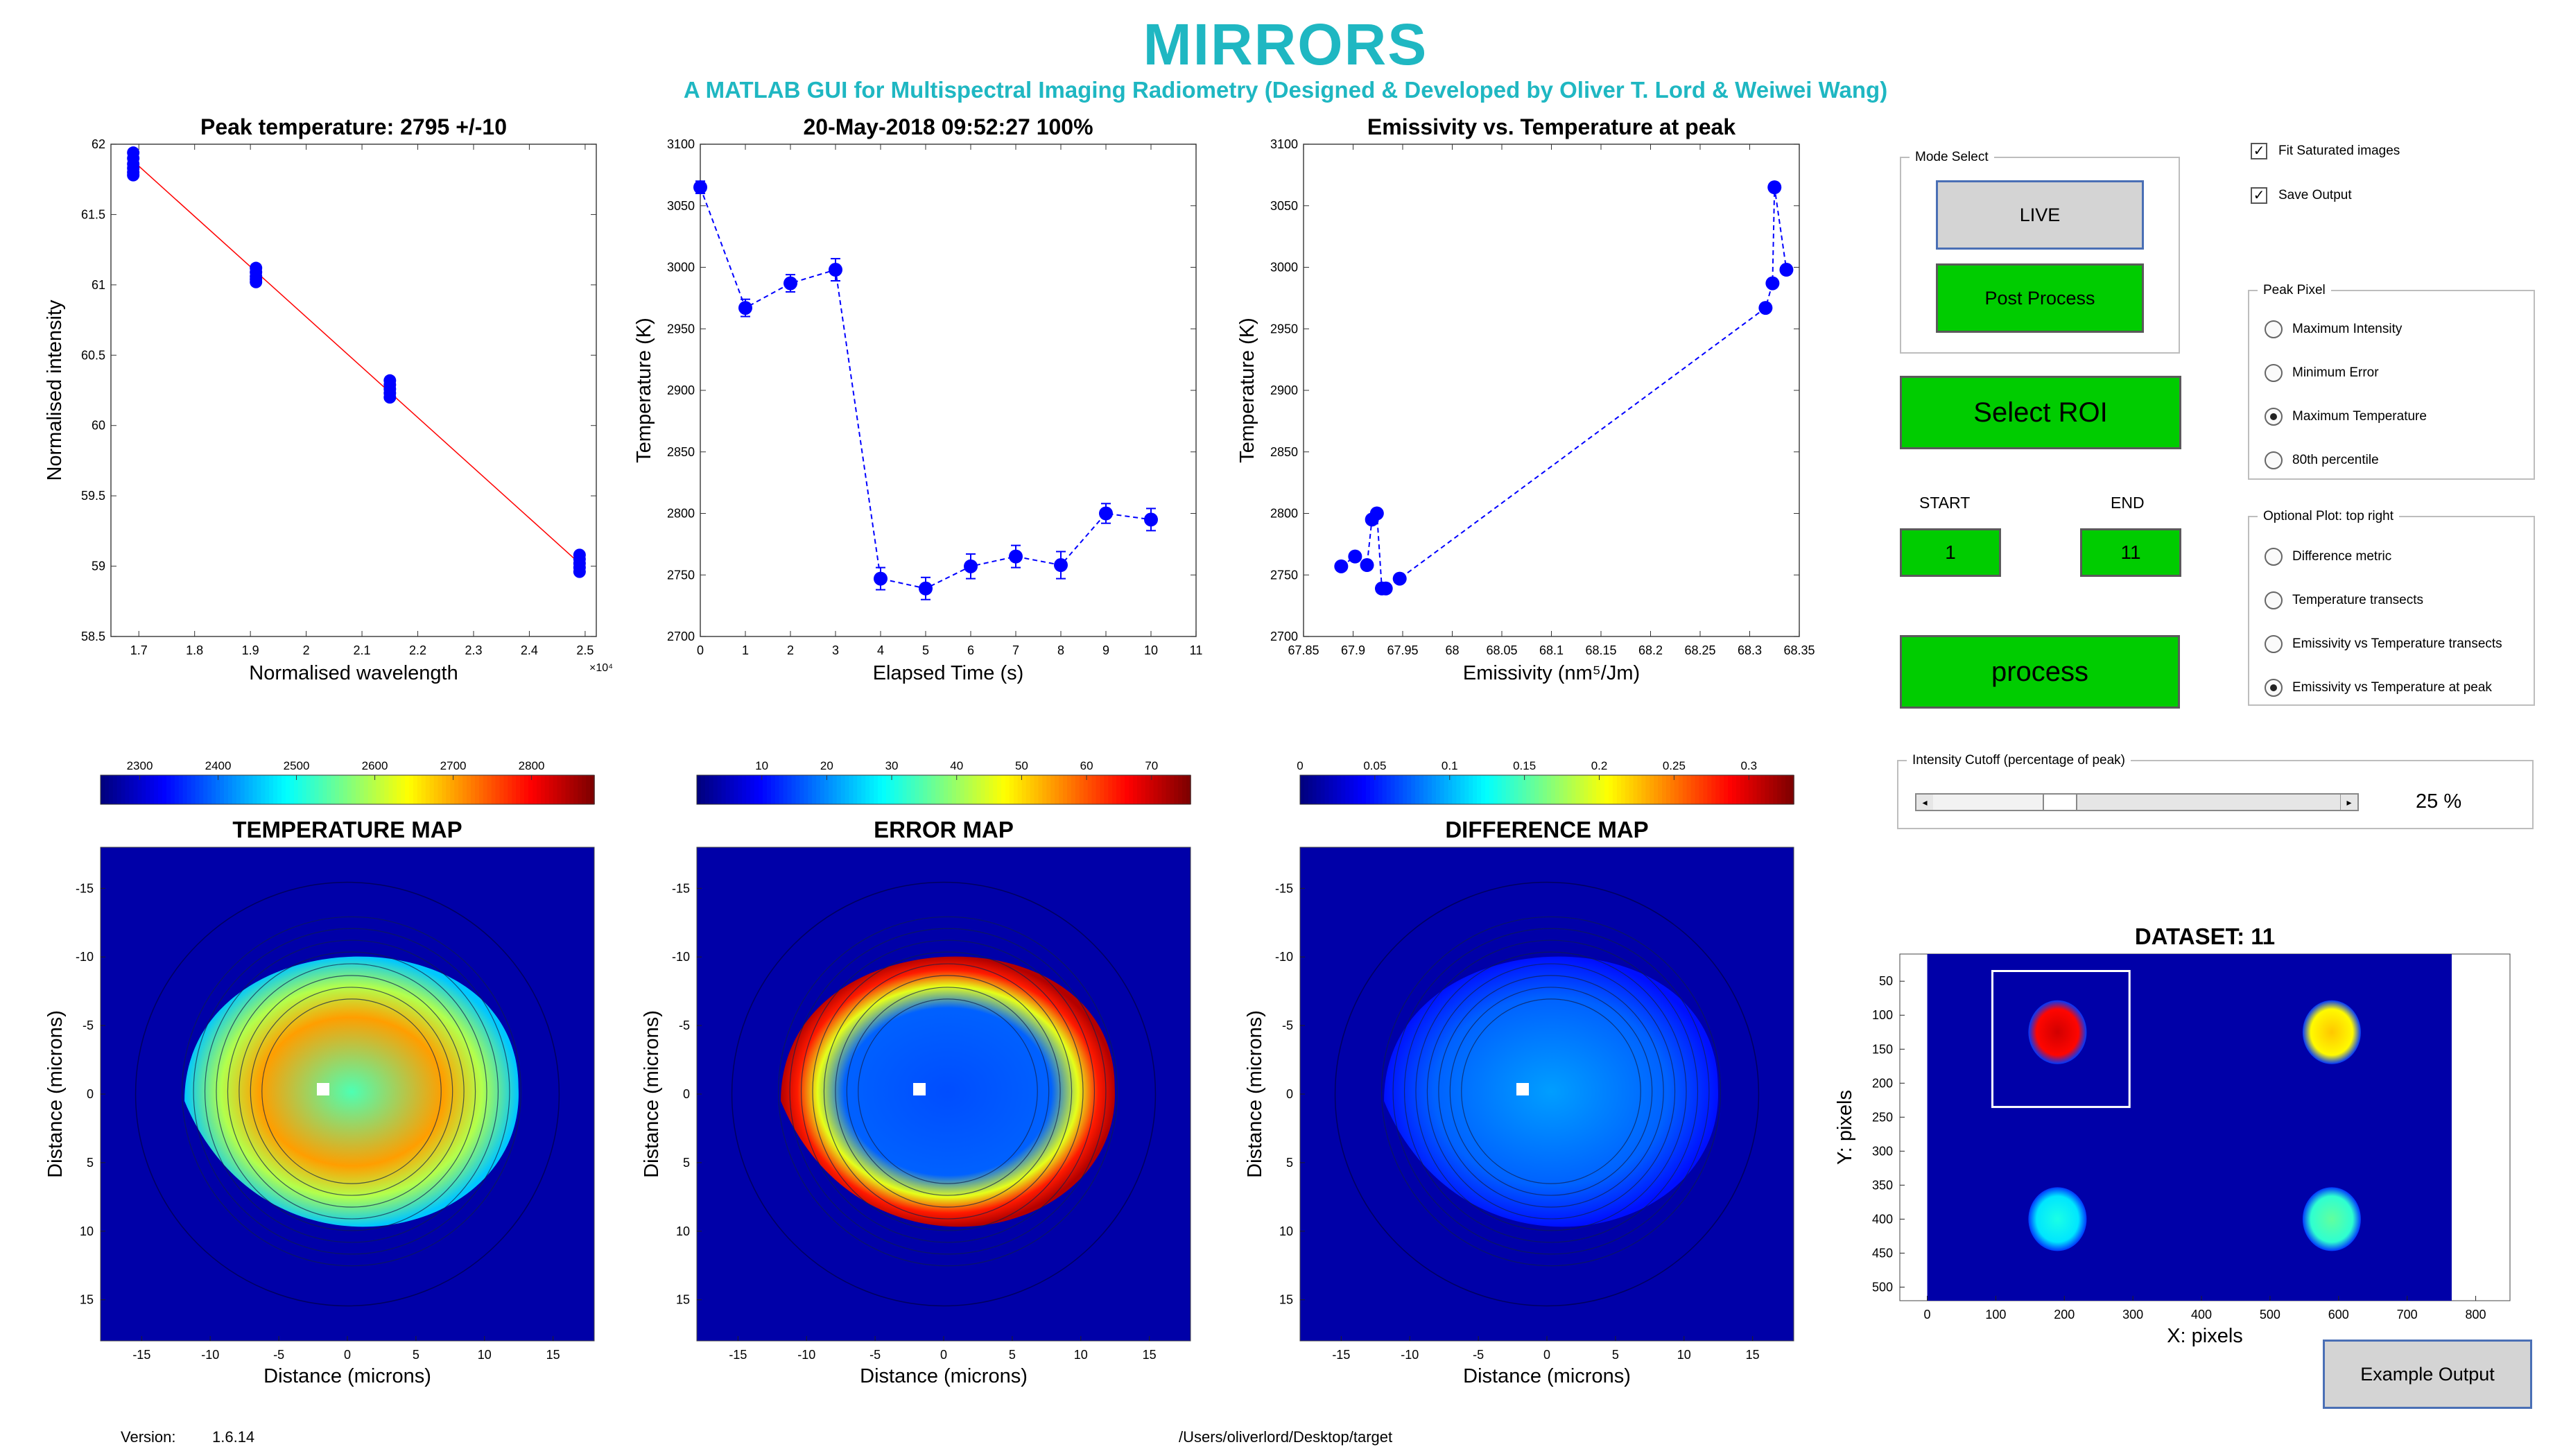 The image size is (2571, 1456). I want to click on y-tick-label: 450, so click(1882, 1253).